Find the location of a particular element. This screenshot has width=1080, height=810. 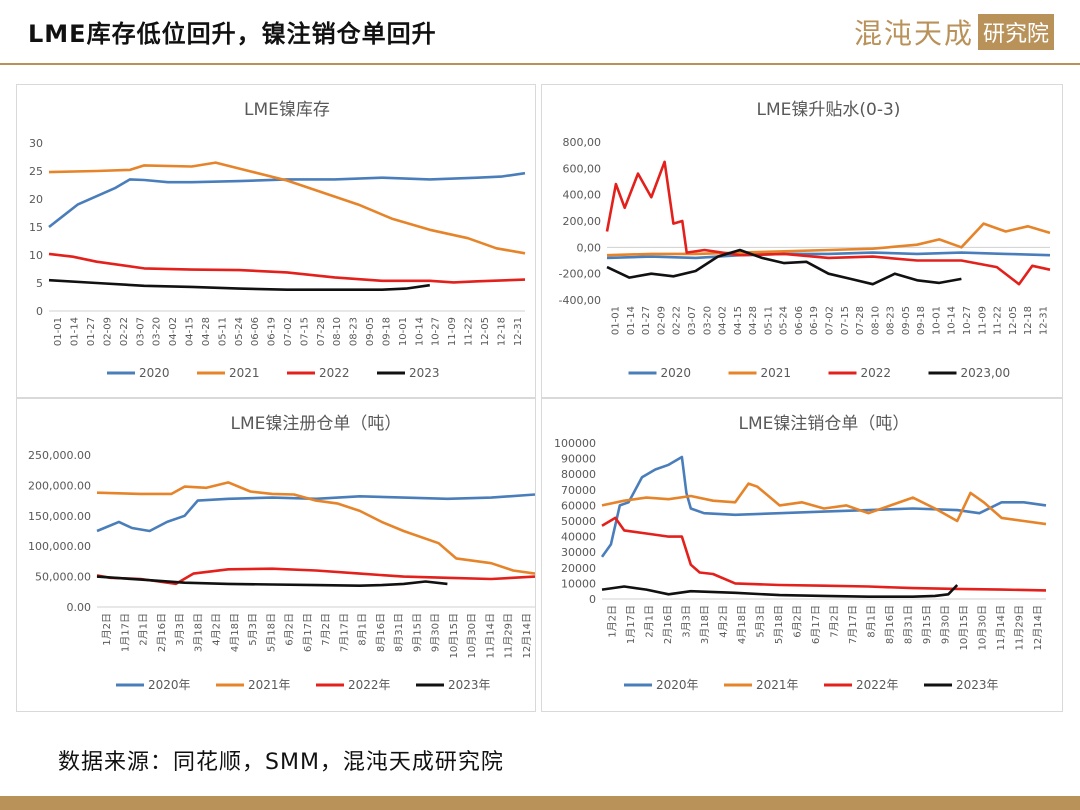

y-tick-label: 200,00 is located at coordinates (582, 221).